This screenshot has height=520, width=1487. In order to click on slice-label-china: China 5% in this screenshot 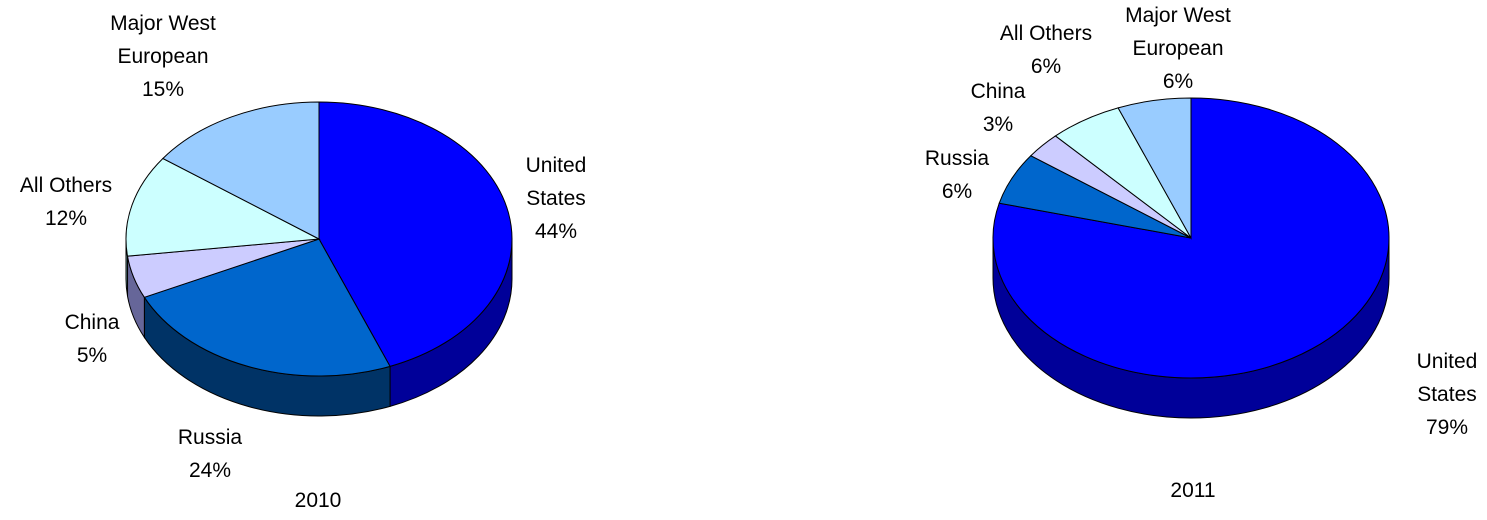, I will do `click(92, 339)`.